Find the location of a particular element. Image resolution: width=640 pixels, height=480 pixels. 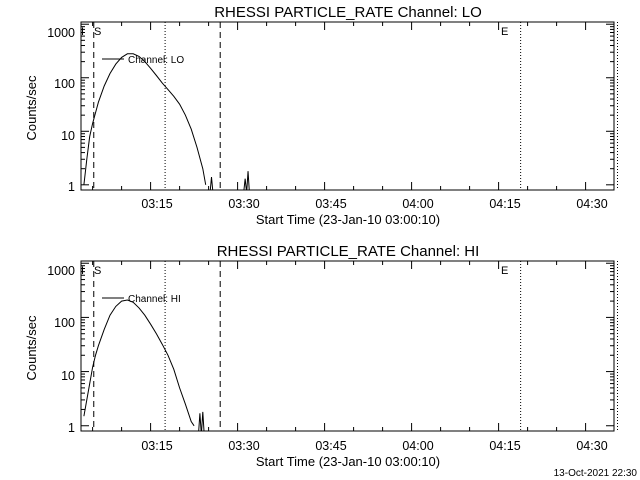

panel-hi-xtick-0400: 04:00 is located at coordinates (417, 446).